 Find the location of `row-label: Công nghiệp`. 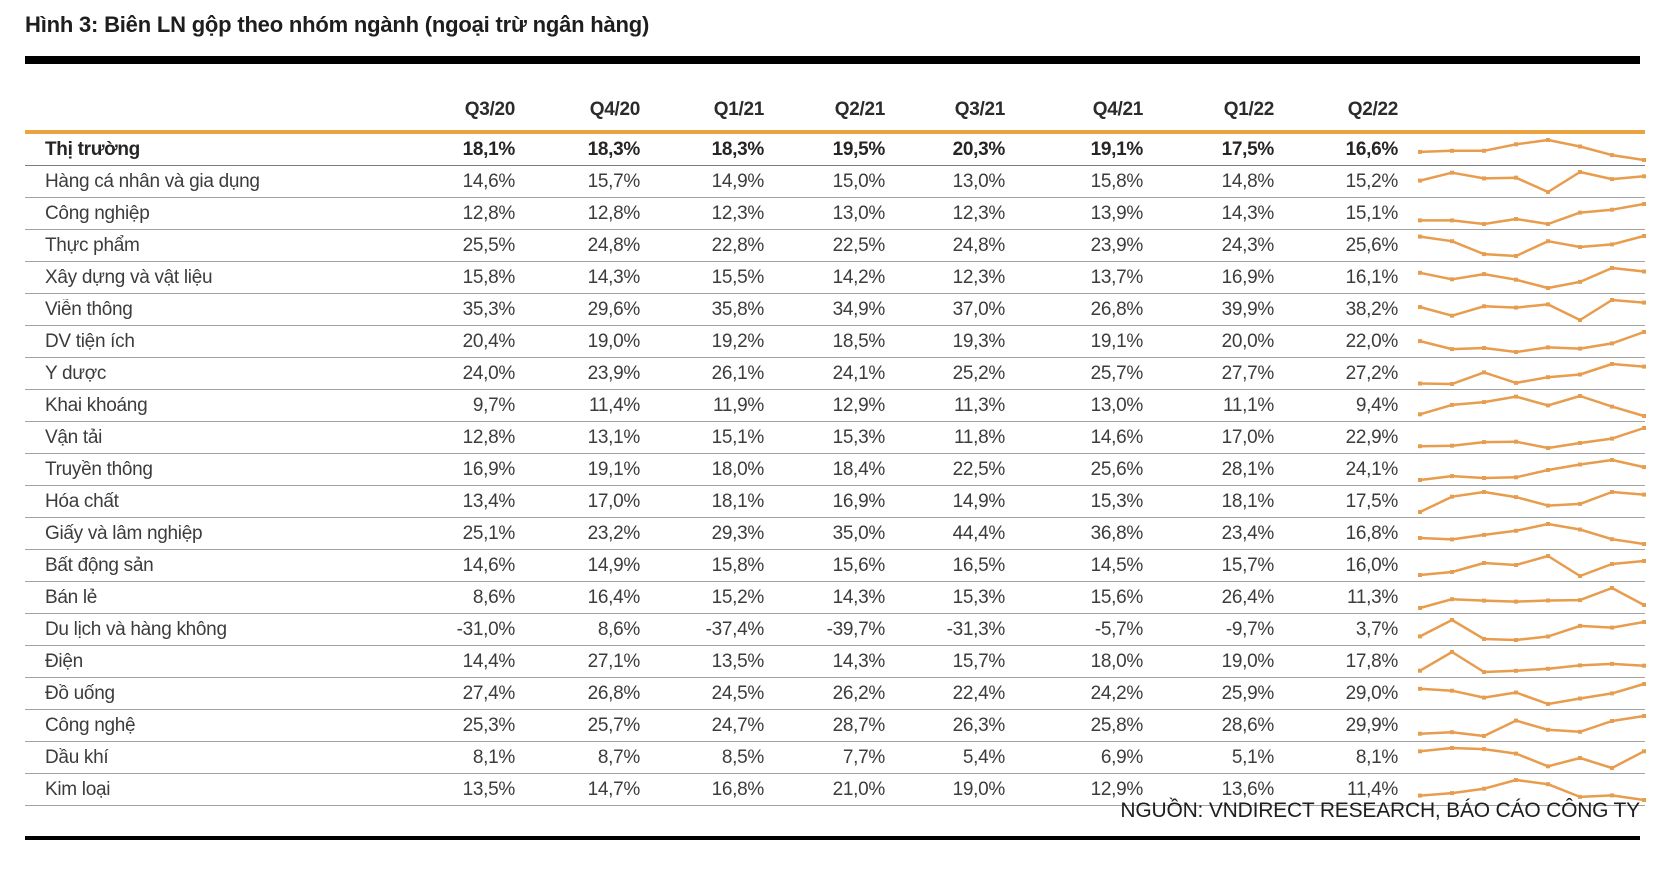

row-label: Công nghiệp is located at coordinates (97, 213).